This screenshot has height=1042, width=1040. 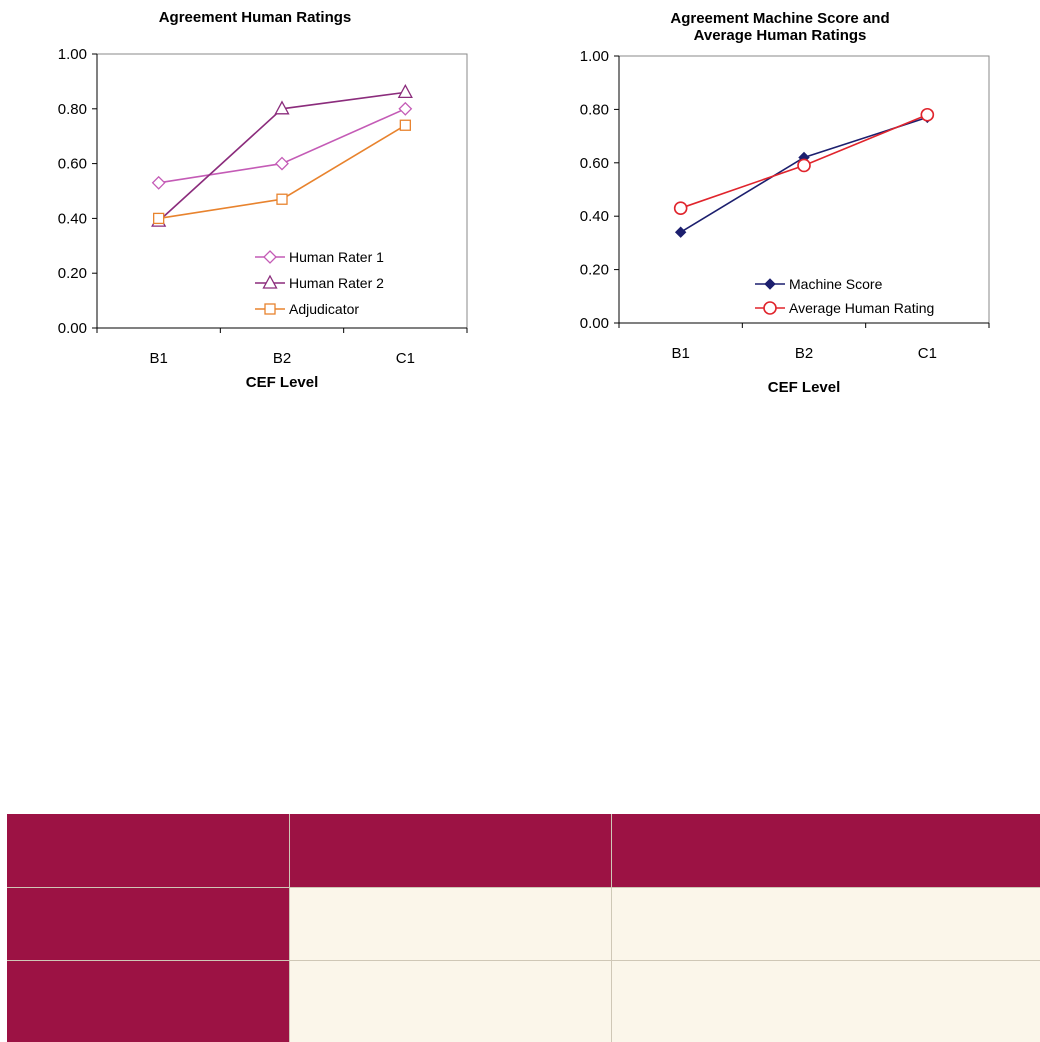 I want to click on legend-label: Adjudicator, so click(x=324, y=309).